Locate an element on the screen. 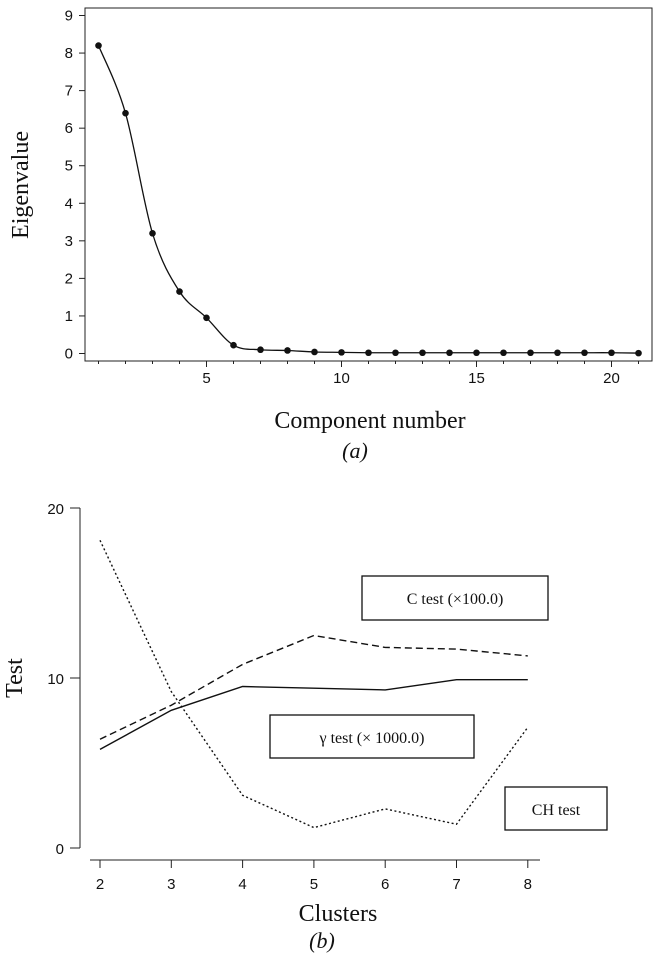 The image size is (660, 957). y-axis-ticks: 0 10 20 is located at coordinates (63, 679).